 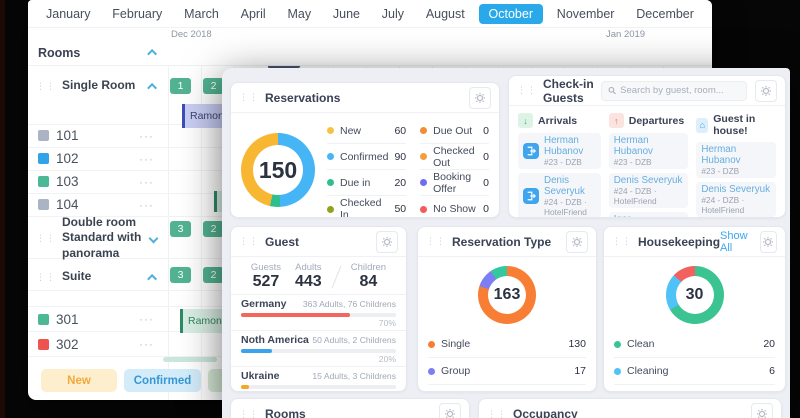 What do you see at coordinates (285, 412) in the screenshot?
I see `card-title: Rooms` at bounding box center [285, 412].